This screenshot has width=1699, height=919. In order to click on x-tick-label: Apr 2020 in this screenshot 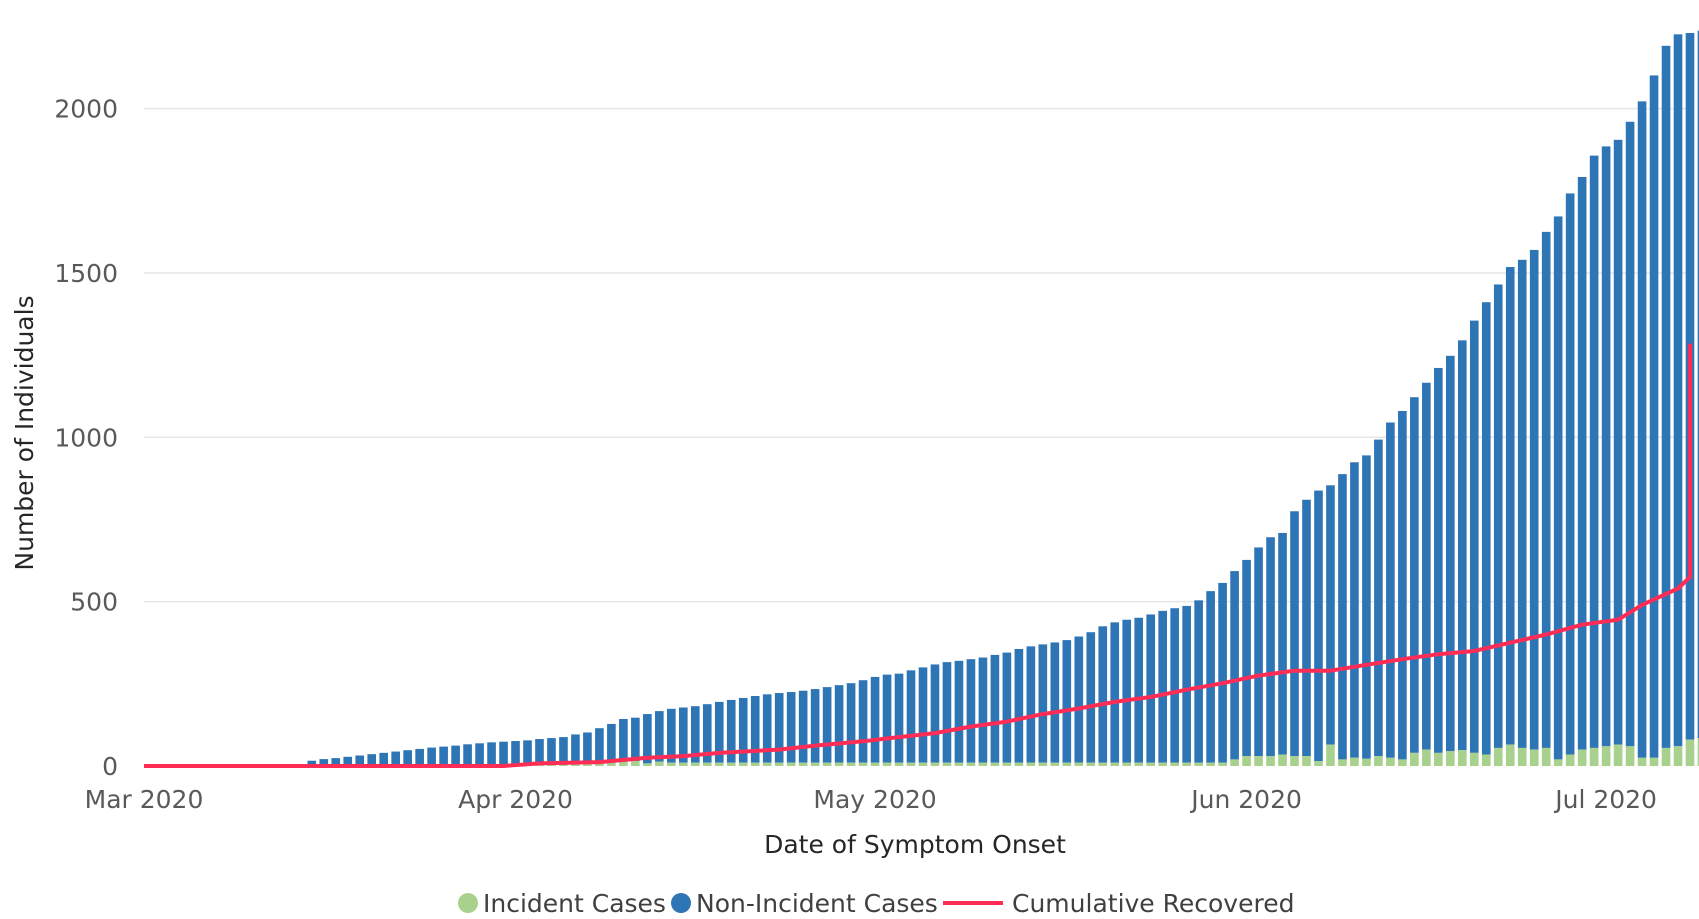, I will do `click(515, 799)`.